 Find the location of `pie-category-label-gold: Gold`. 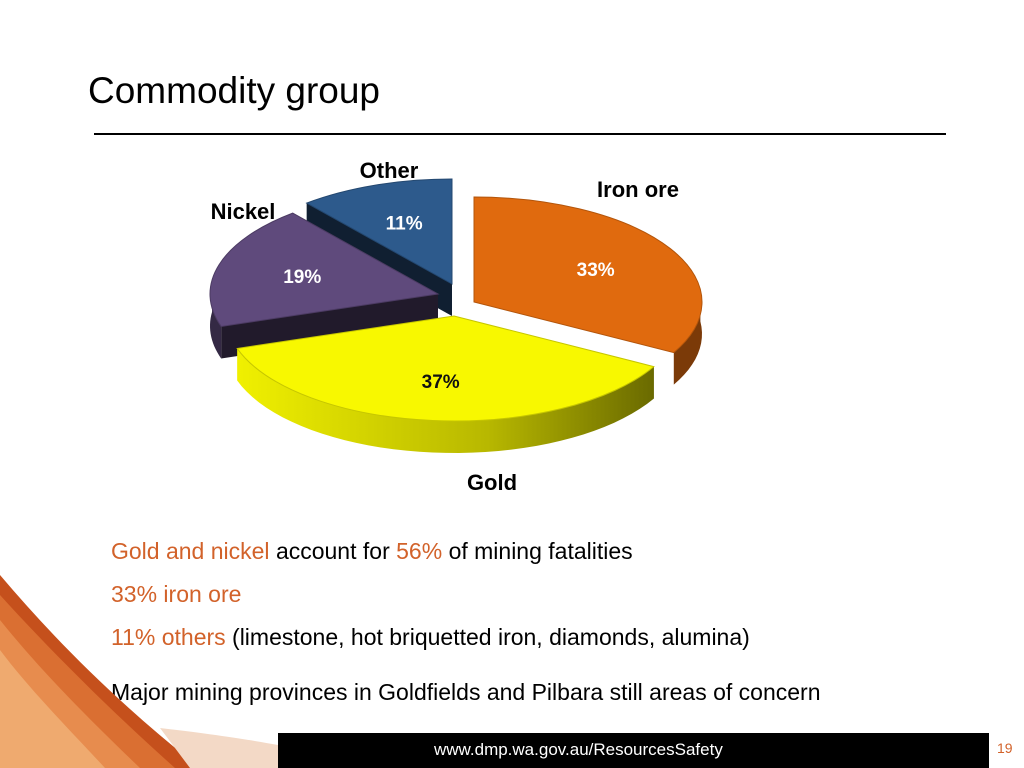

pie-category-label-gold: Gold is located at coordinates (492, 482).